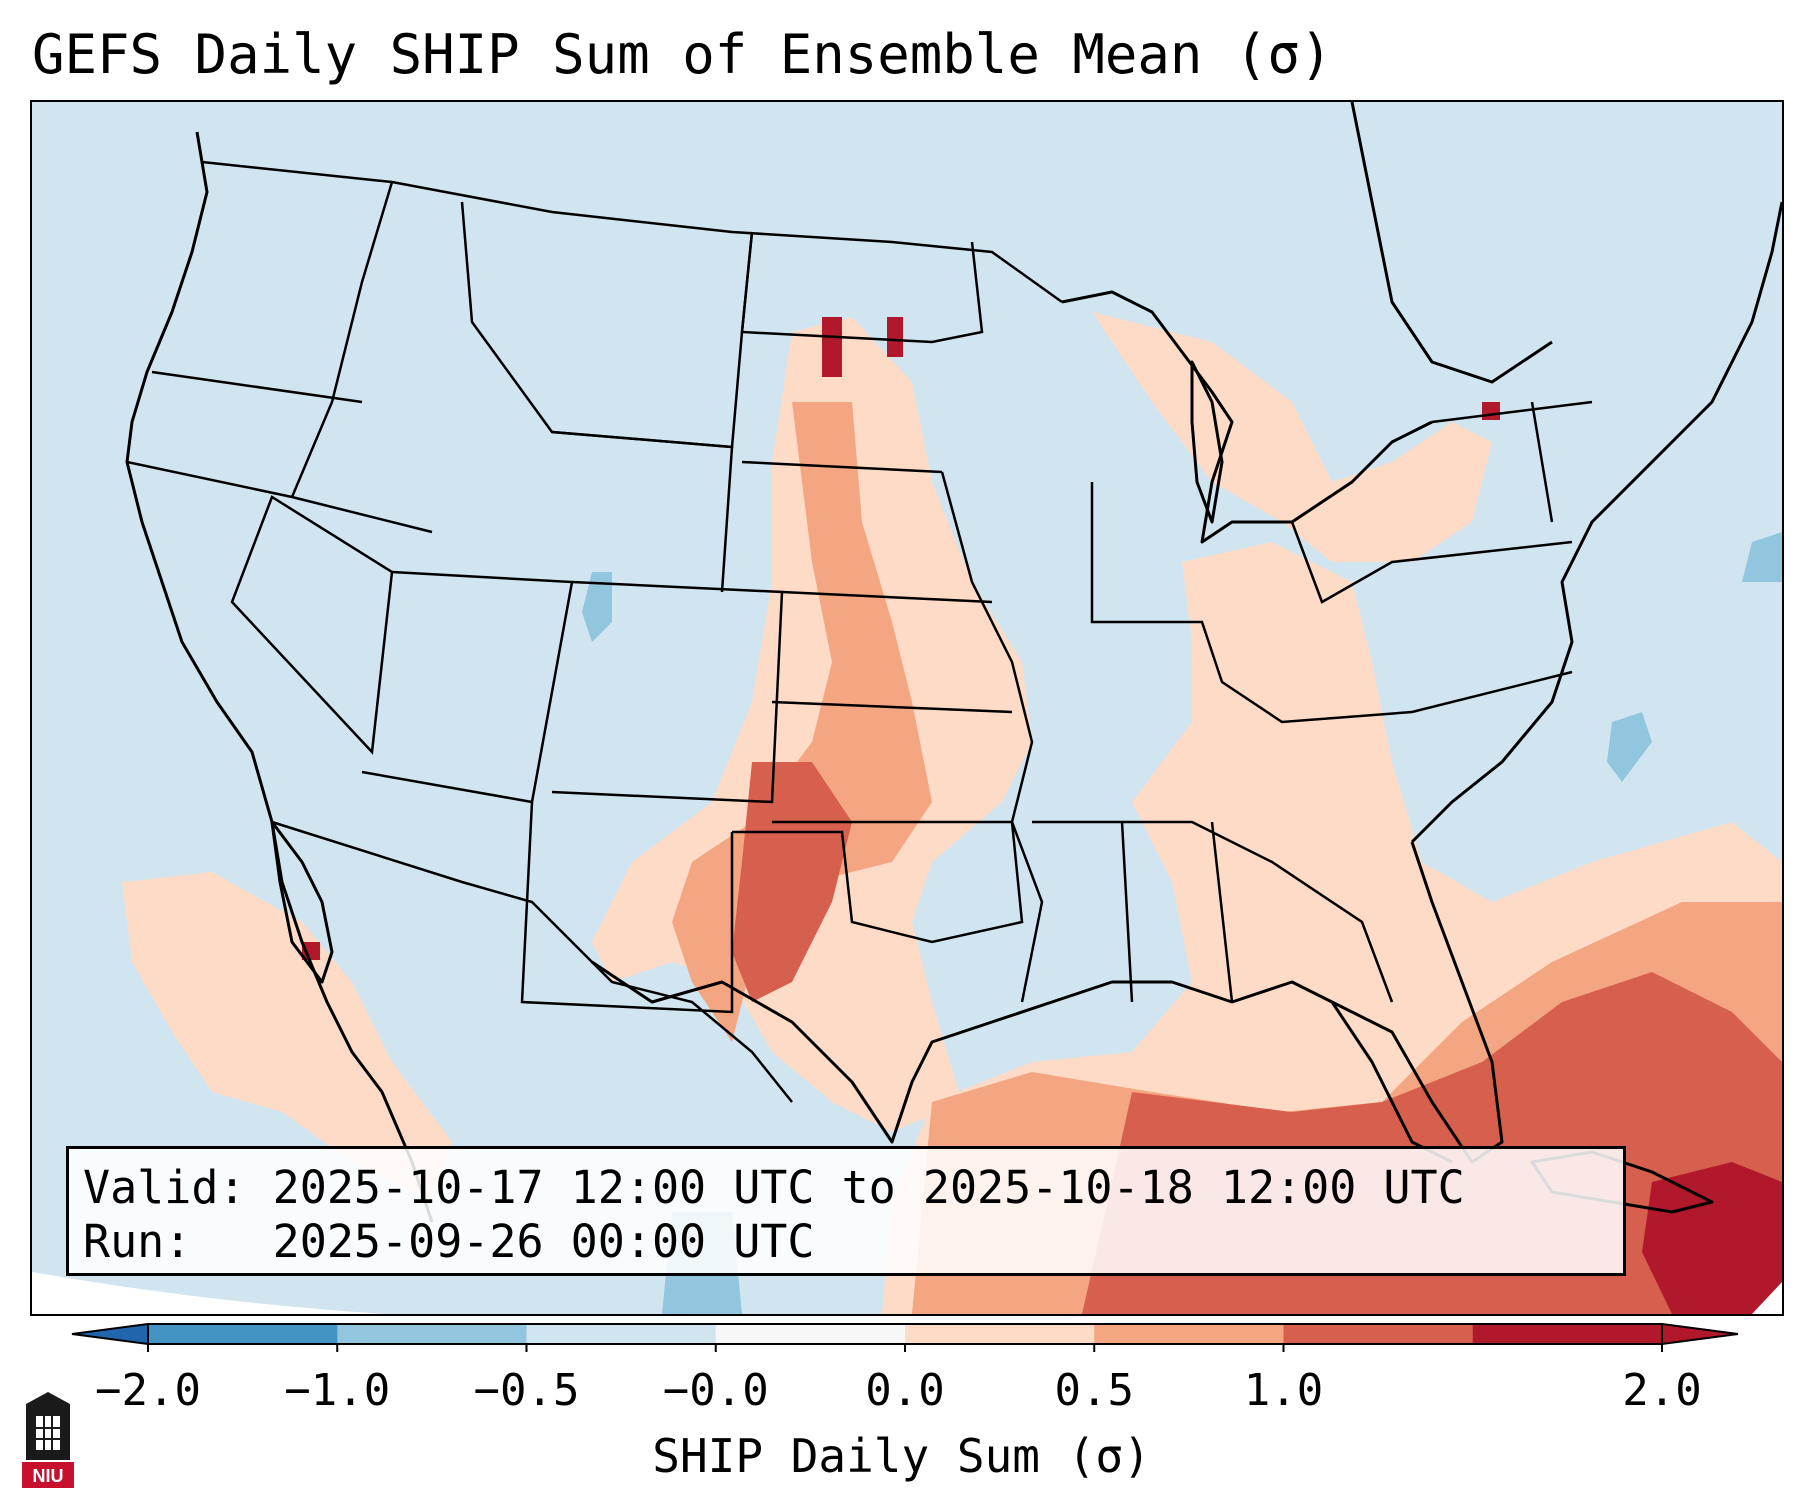 The width and height of the screenshot is (1803, 1506). I want to click on border-mt, so click(607, 325).